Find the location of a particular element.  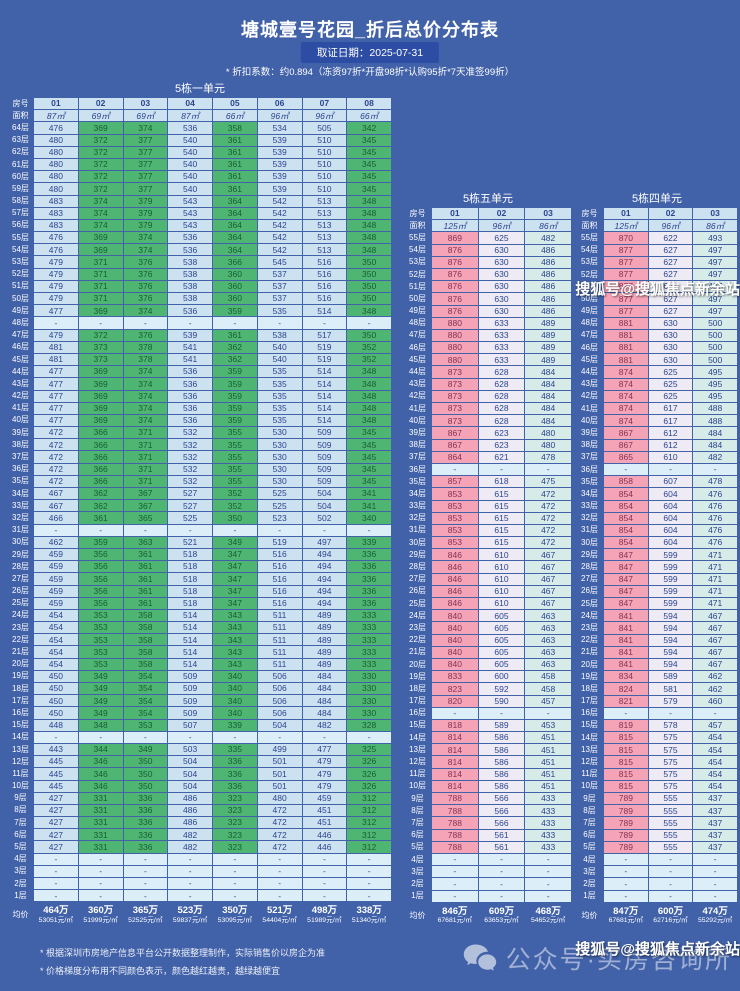

price-cell: 530 is located at coordinates (280, 445).